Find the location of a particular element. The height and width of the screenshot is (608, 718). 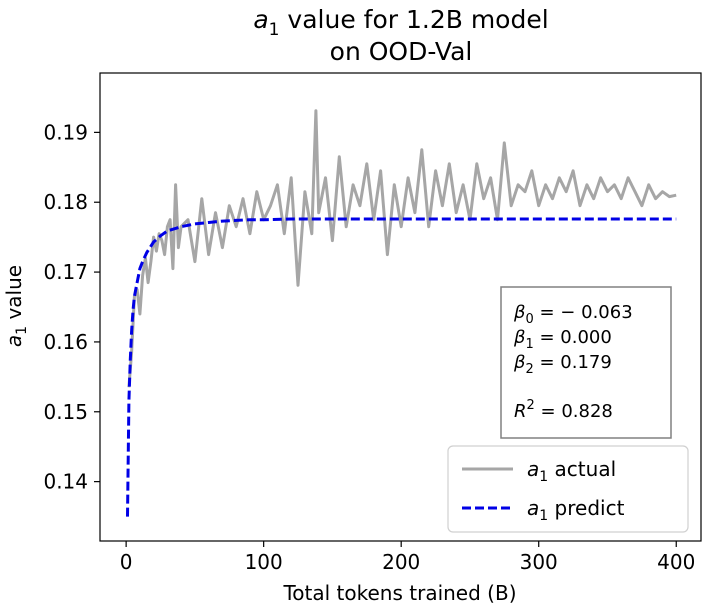

chart-title-line2: on OOD-Val is located at coordinates (401, 51).